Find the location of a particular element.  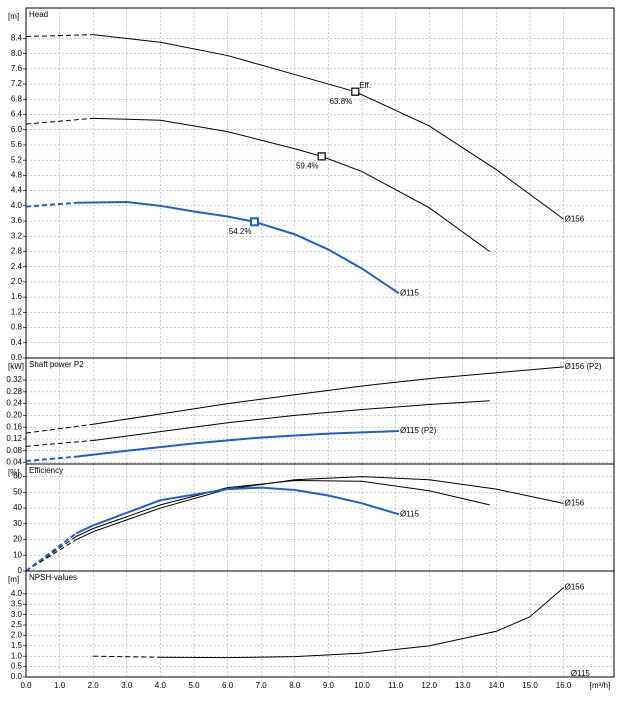

y-tick-label: 1.0 is located at coordinates (17, 655).